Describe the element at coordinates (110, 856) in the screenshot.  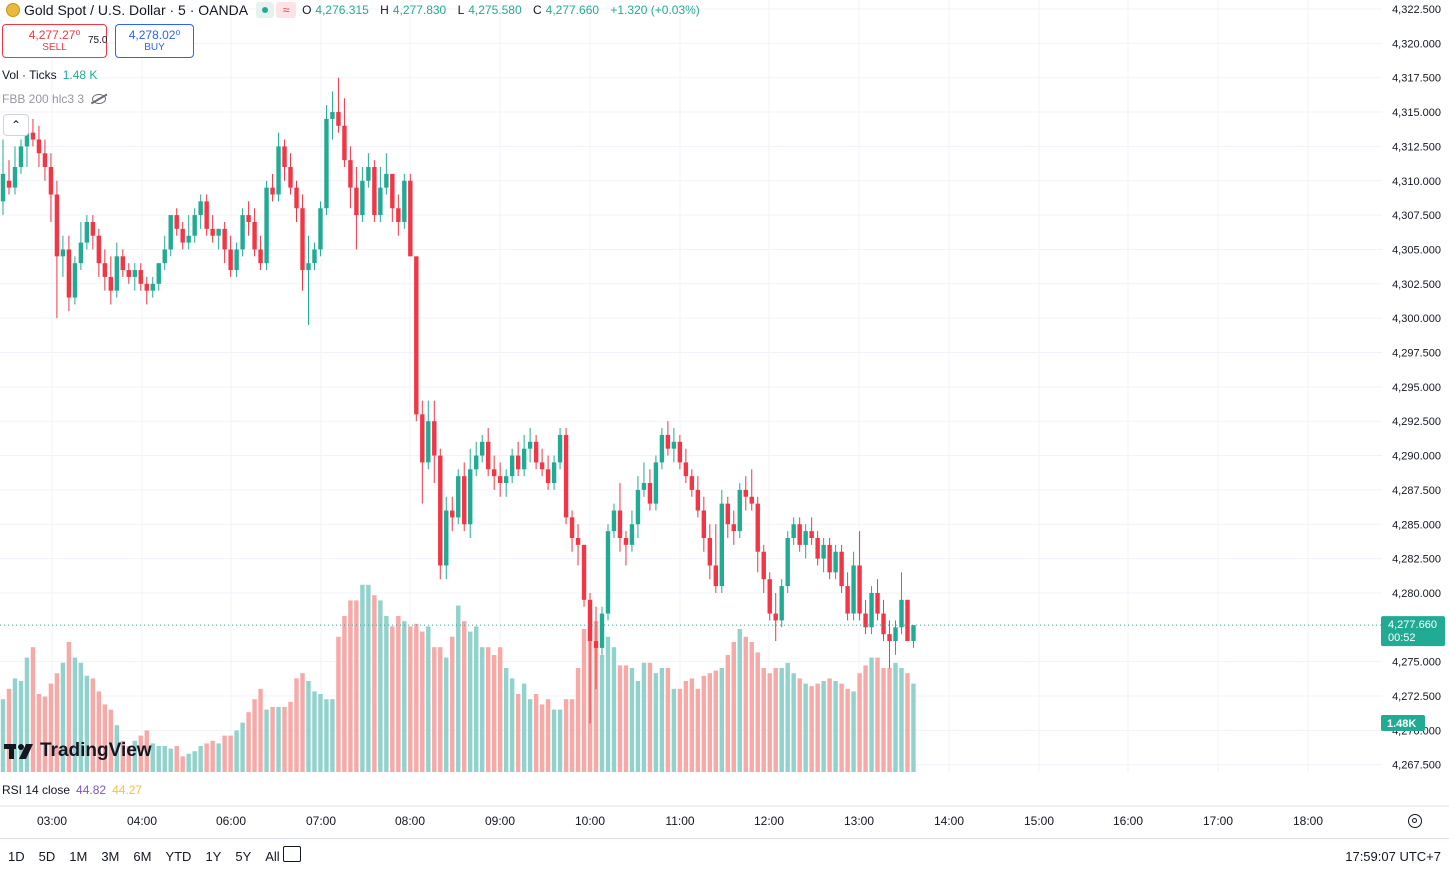
I see `range-3m: 3M` at that location.